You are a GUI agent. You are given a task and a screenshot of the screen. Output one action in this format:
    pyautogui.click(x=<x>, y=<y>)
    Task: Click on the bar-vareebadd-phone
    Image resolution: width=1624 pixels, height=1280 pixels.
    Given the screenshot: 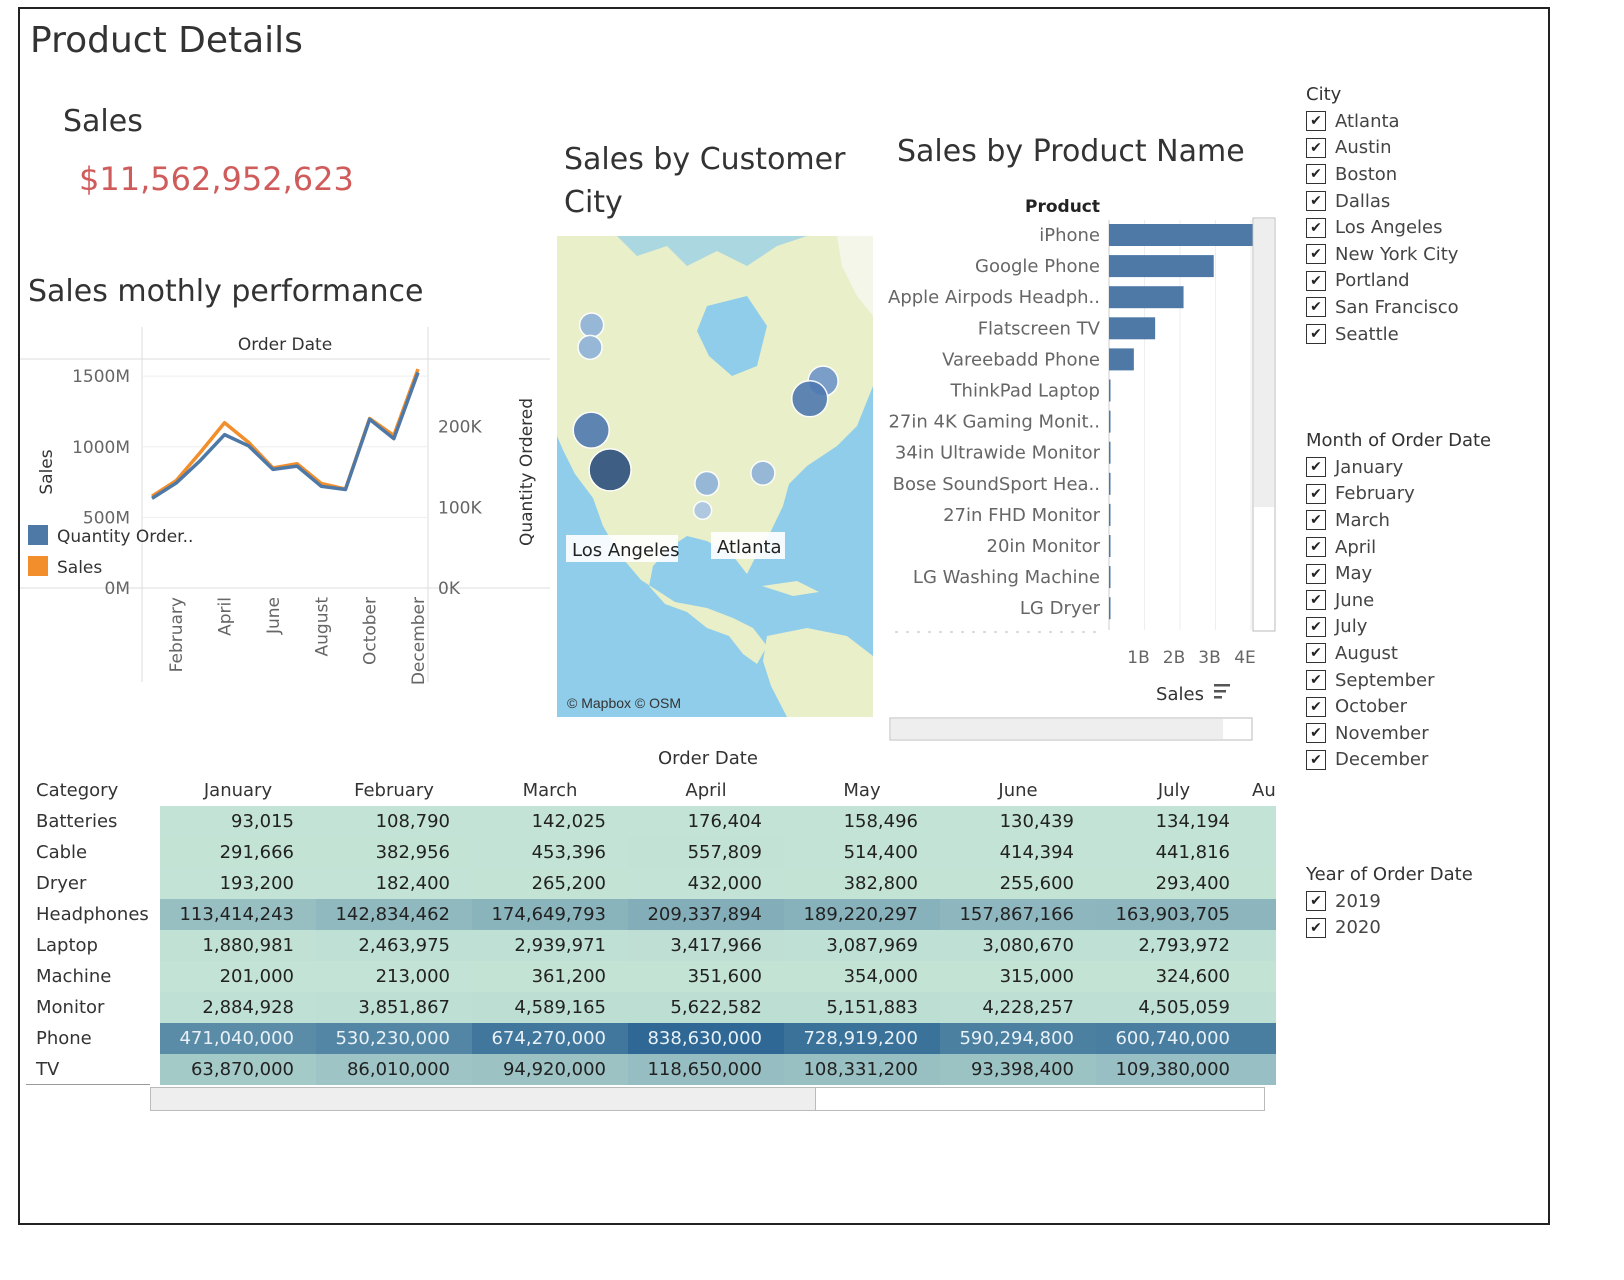 What is the action you would take?
    pyautogui.click(x=1121, y=359)
    